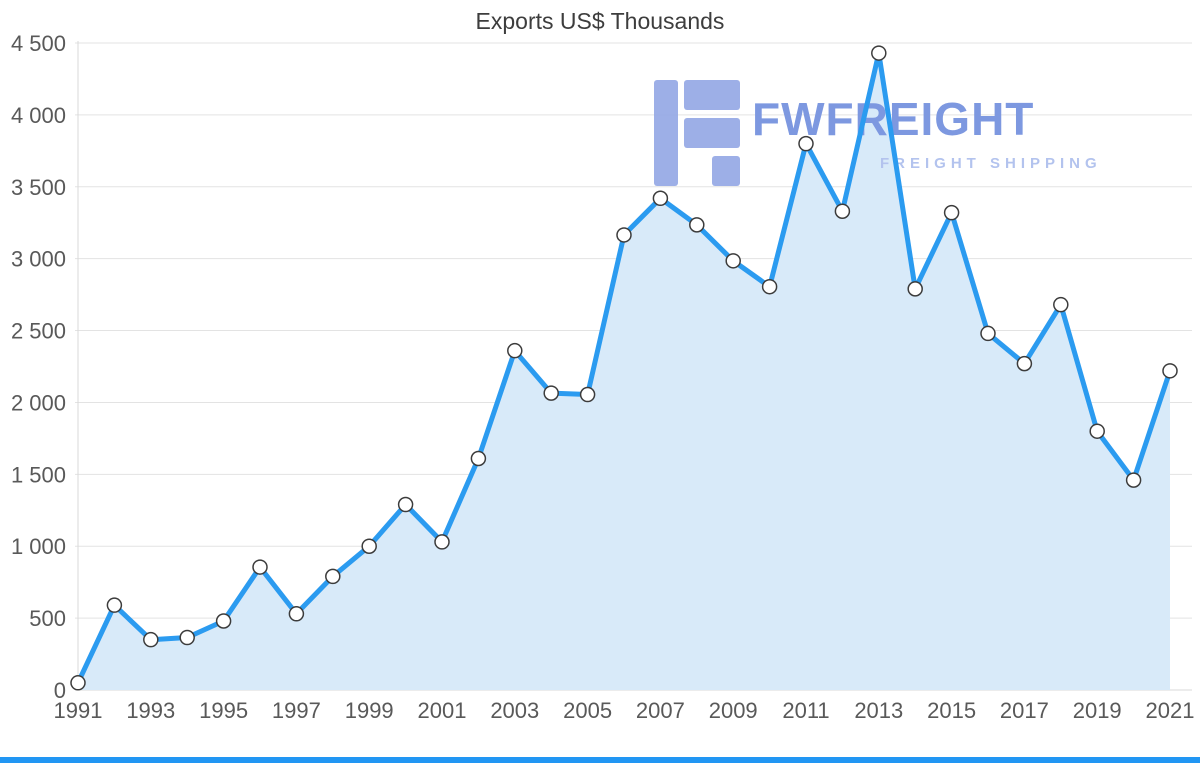 The height and width of the screenshot is (763, 1200). I want to click on y-tick-label: 2 000, so click(38, 402).